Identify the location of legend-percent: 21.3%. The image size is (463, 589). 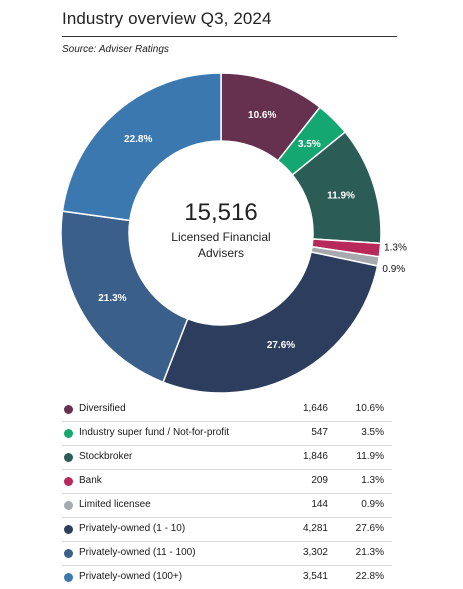
(369, 552).